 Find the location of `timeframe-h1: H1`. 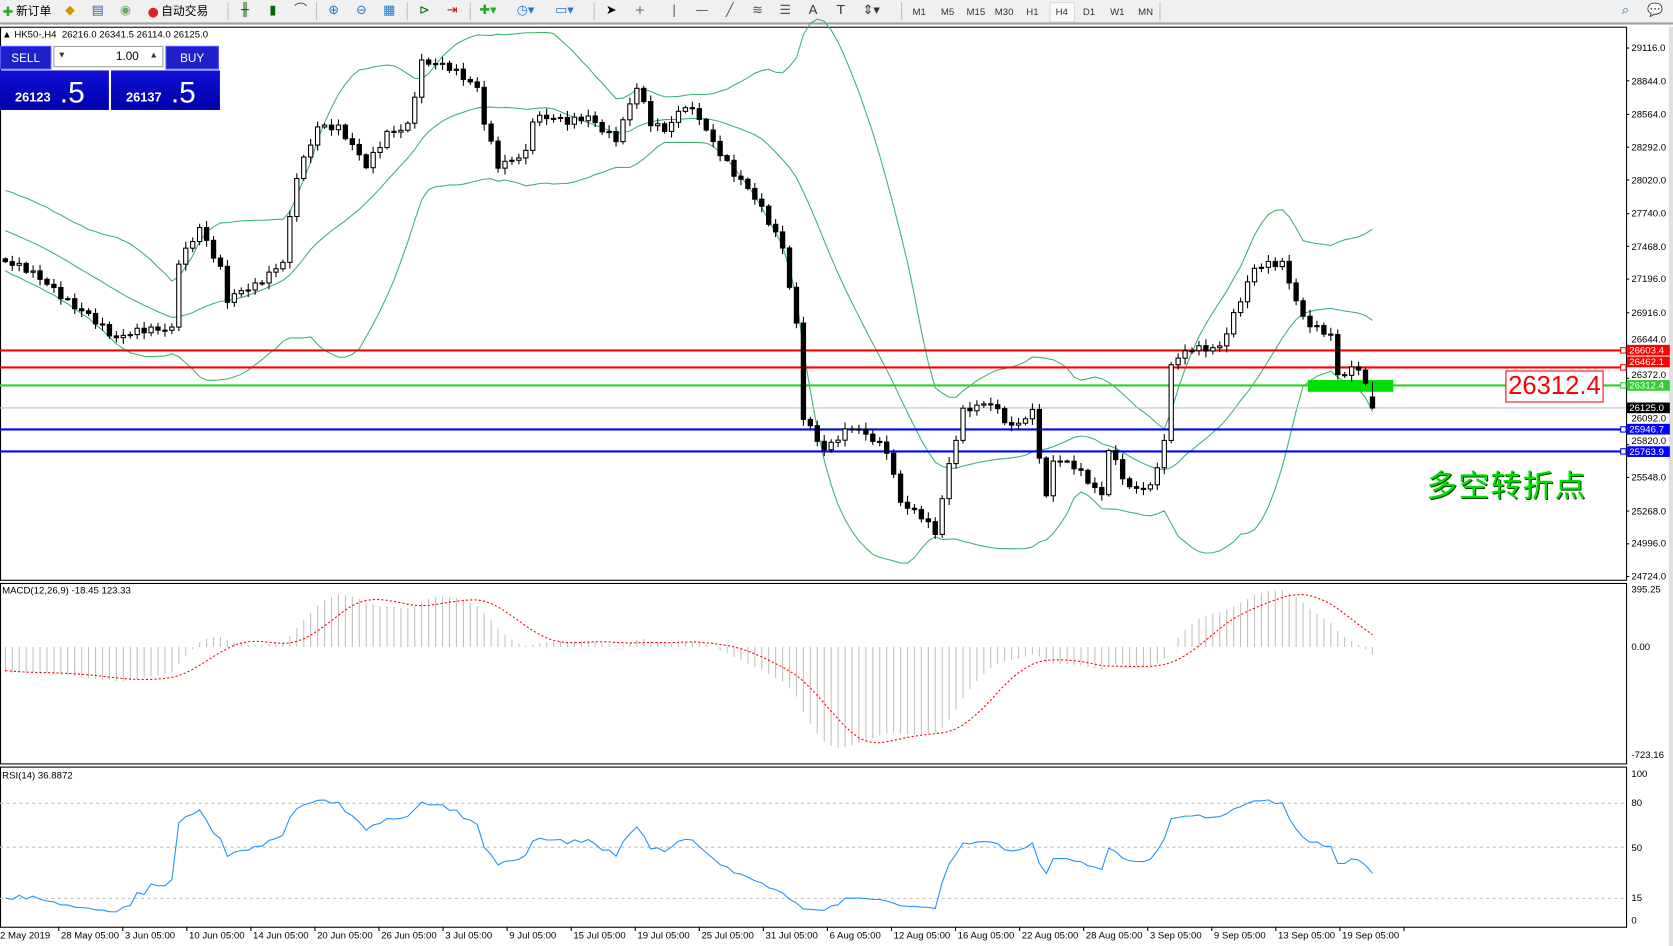

timeframe-h1: H1 is located at coordinates (1032, 12).